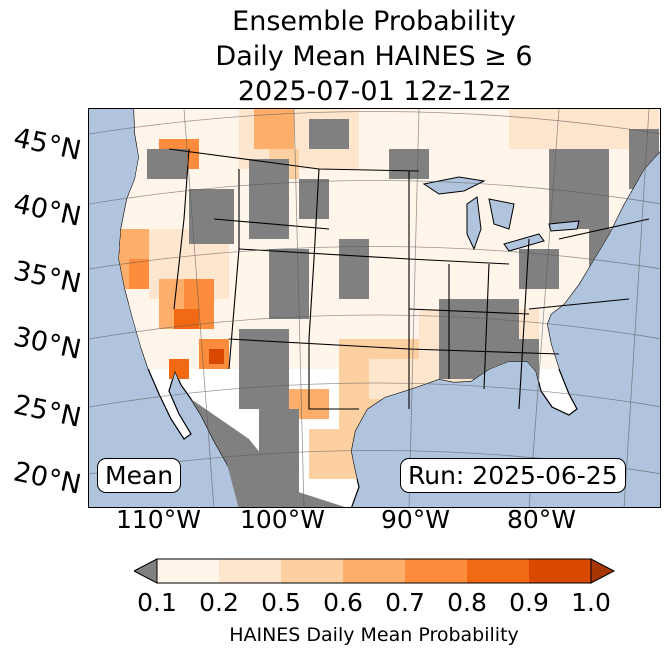 This screenshot has width=671, height=658. Describe the element at coordinates (467, 602) in the screenshot. I see `colorbar-tick-0-8: 0.8` at that location.